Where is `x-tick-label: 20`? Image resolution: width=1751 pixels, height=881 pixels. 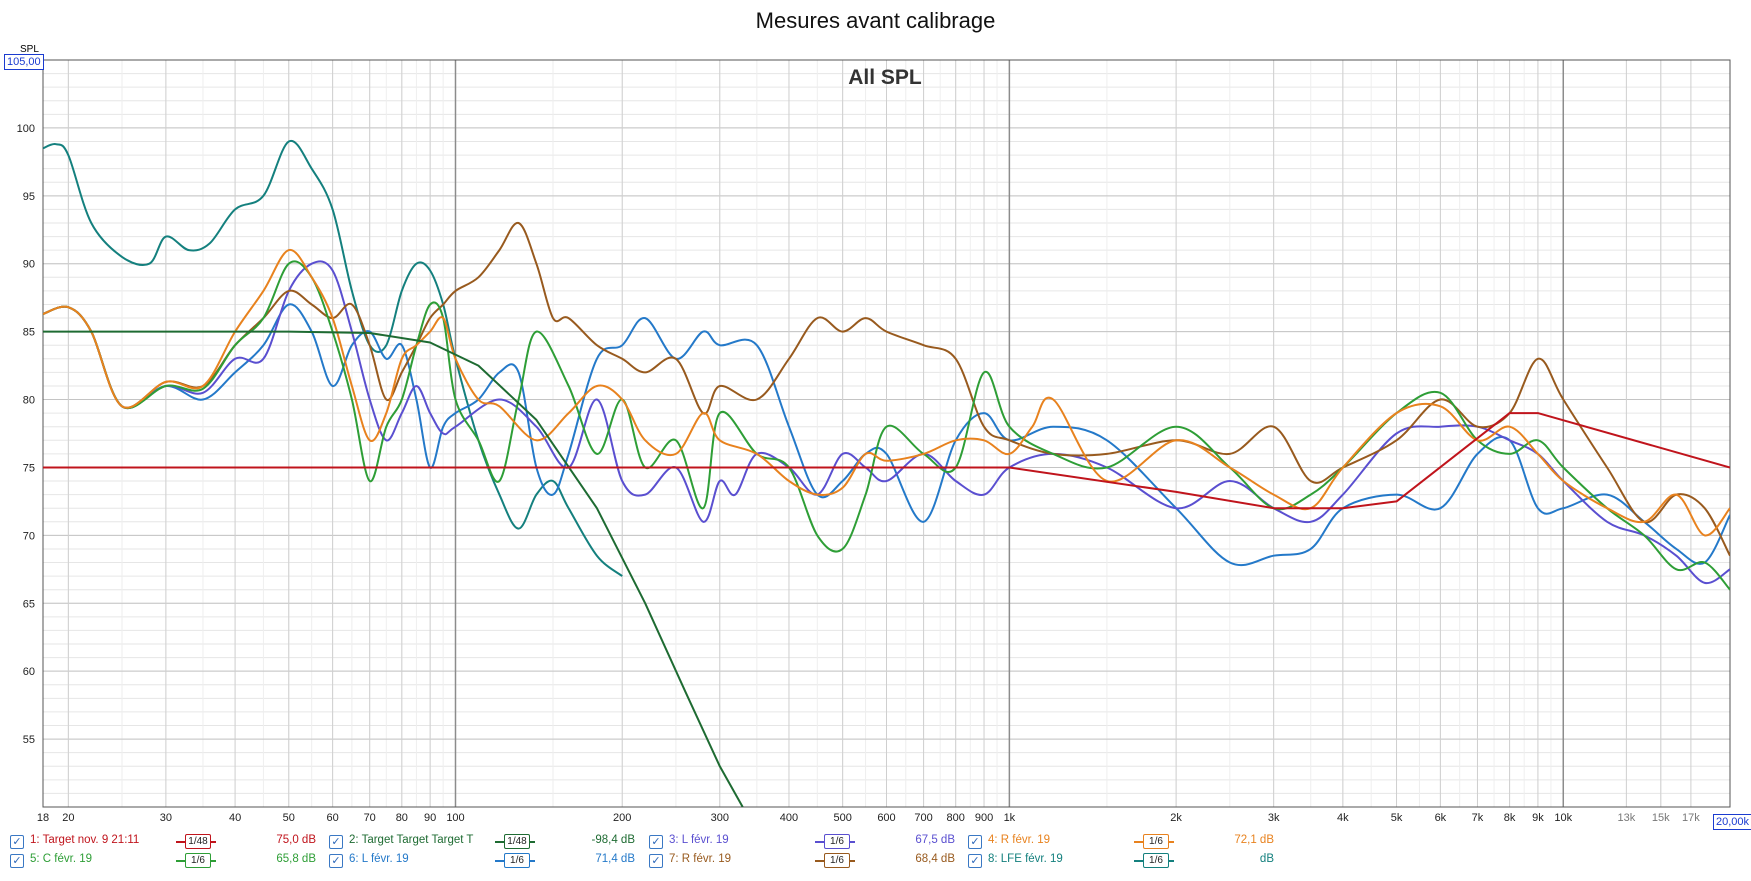
x-tick-label: 20 is located at coordinates (68, 818).